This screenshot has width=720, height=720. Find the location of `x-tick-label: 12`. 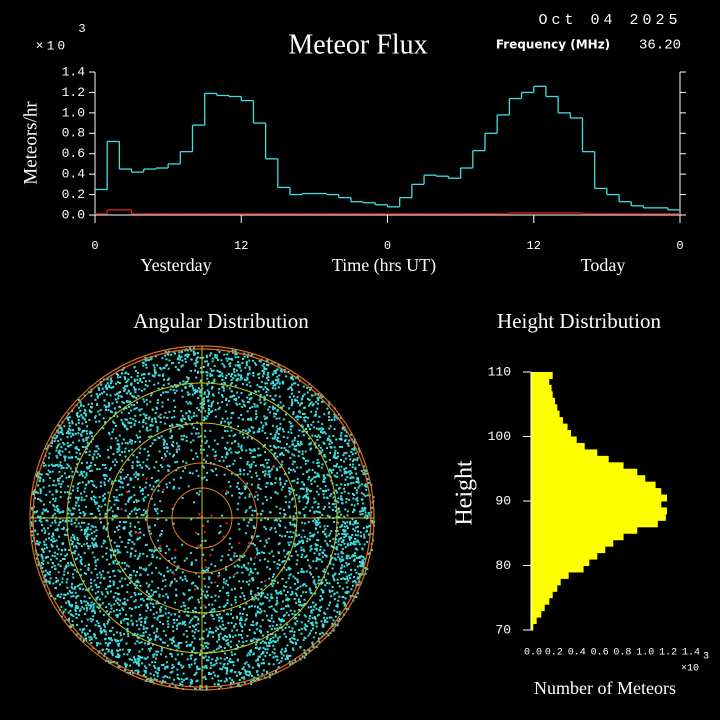

x-tick-label: 12 is located at coordinates (241, 246).